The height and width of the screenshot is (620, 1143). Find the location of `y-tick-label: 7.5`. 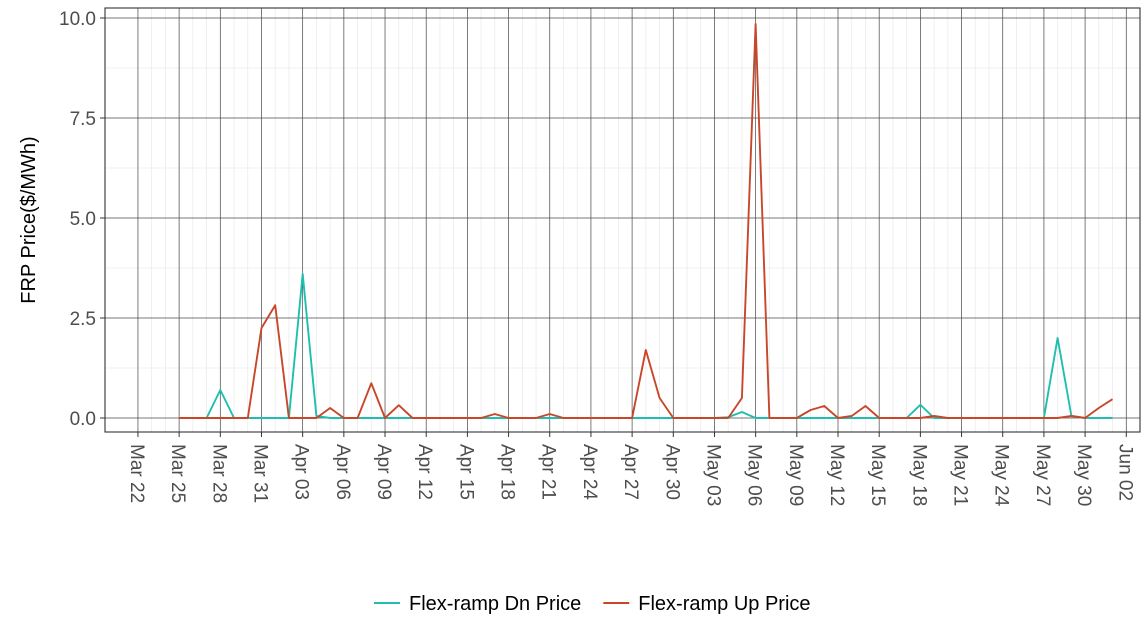

y-tick-label: 7.5 is located at coordinates (83, 119).